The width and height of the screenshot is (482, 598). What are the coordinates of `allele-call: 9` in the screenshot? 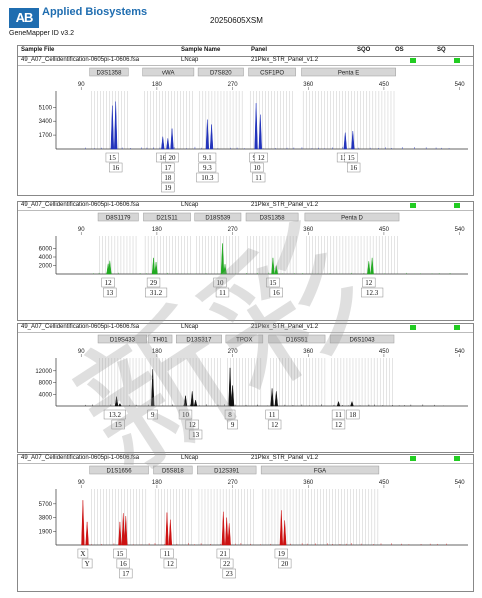 It's located at (232, 424).